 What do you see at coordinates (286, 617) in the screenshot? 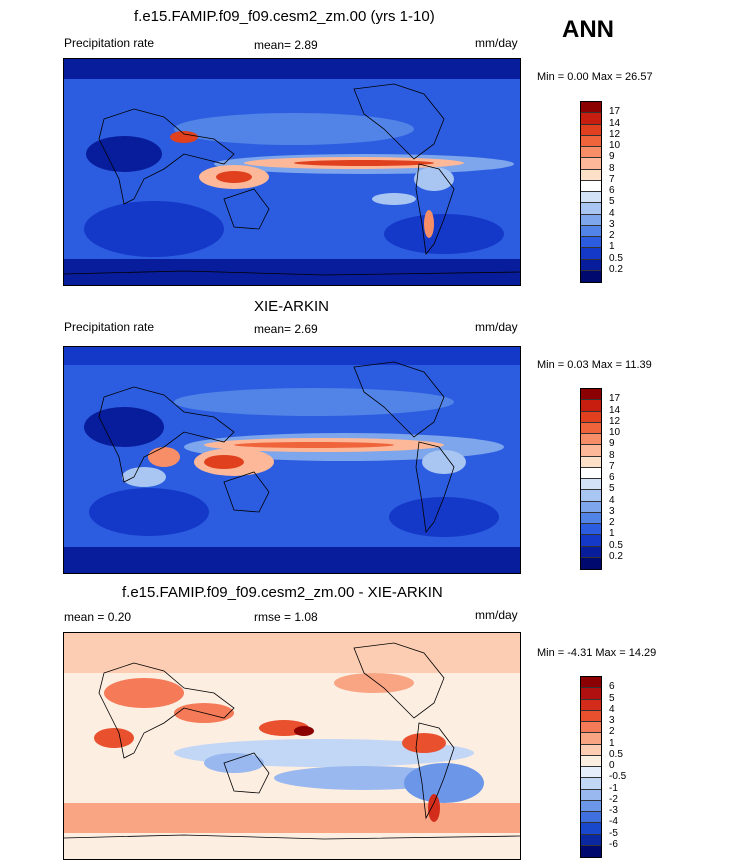
I see `panel3-rmse-label: rmse = 1.08` at bounding box center [286, 617].